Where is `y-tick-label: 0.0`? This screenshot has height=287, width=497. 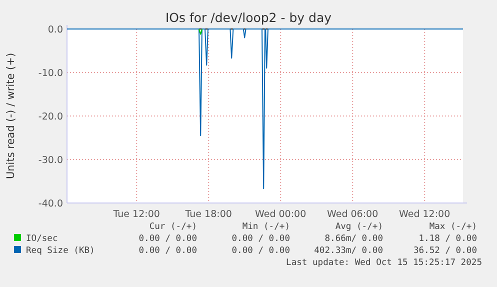
y-tick-label: 0.0 is located at coordinates (55, 30).